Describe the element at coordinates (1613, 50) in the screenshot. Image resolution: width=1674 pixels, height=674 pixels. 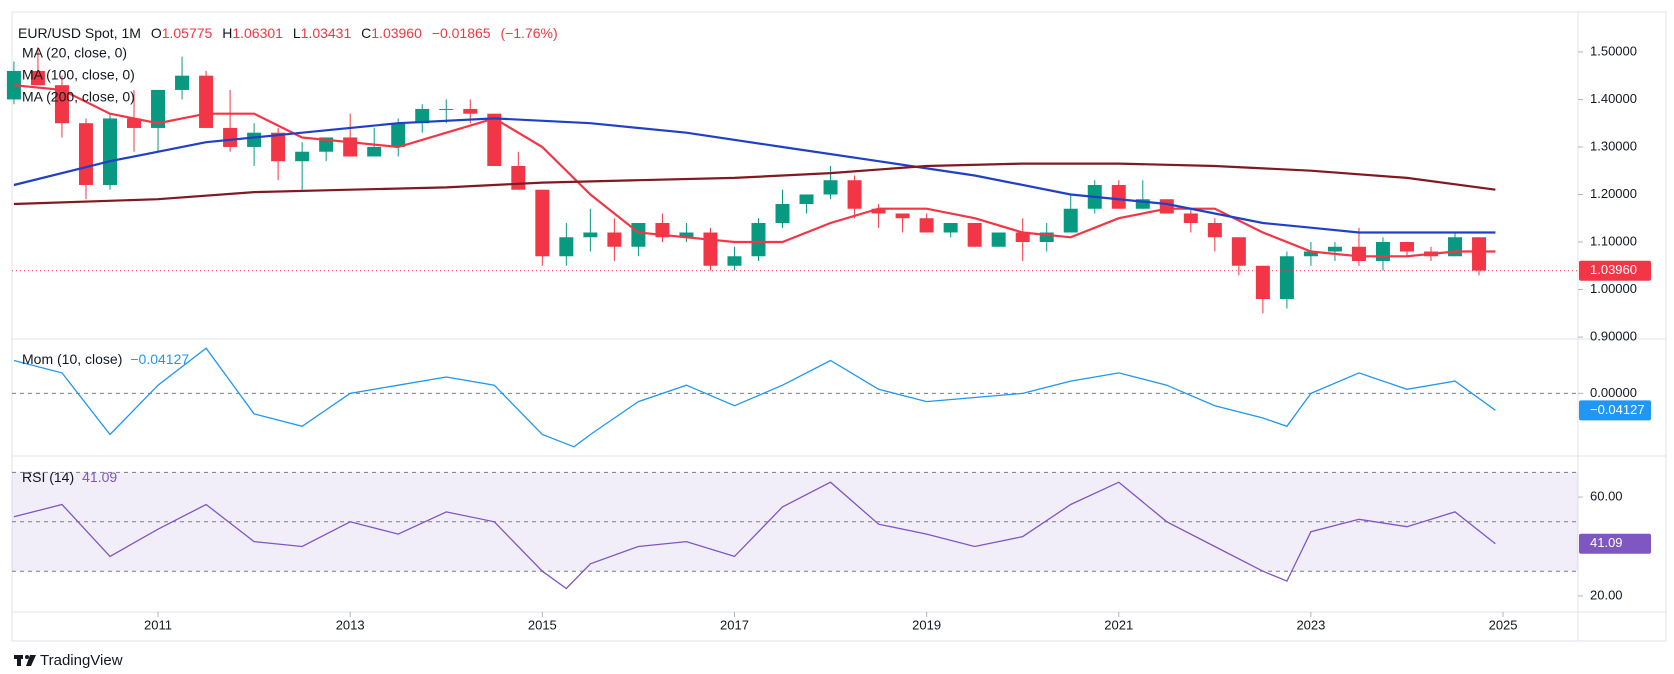
I see `y-tick-label: 1.50000` at that location.